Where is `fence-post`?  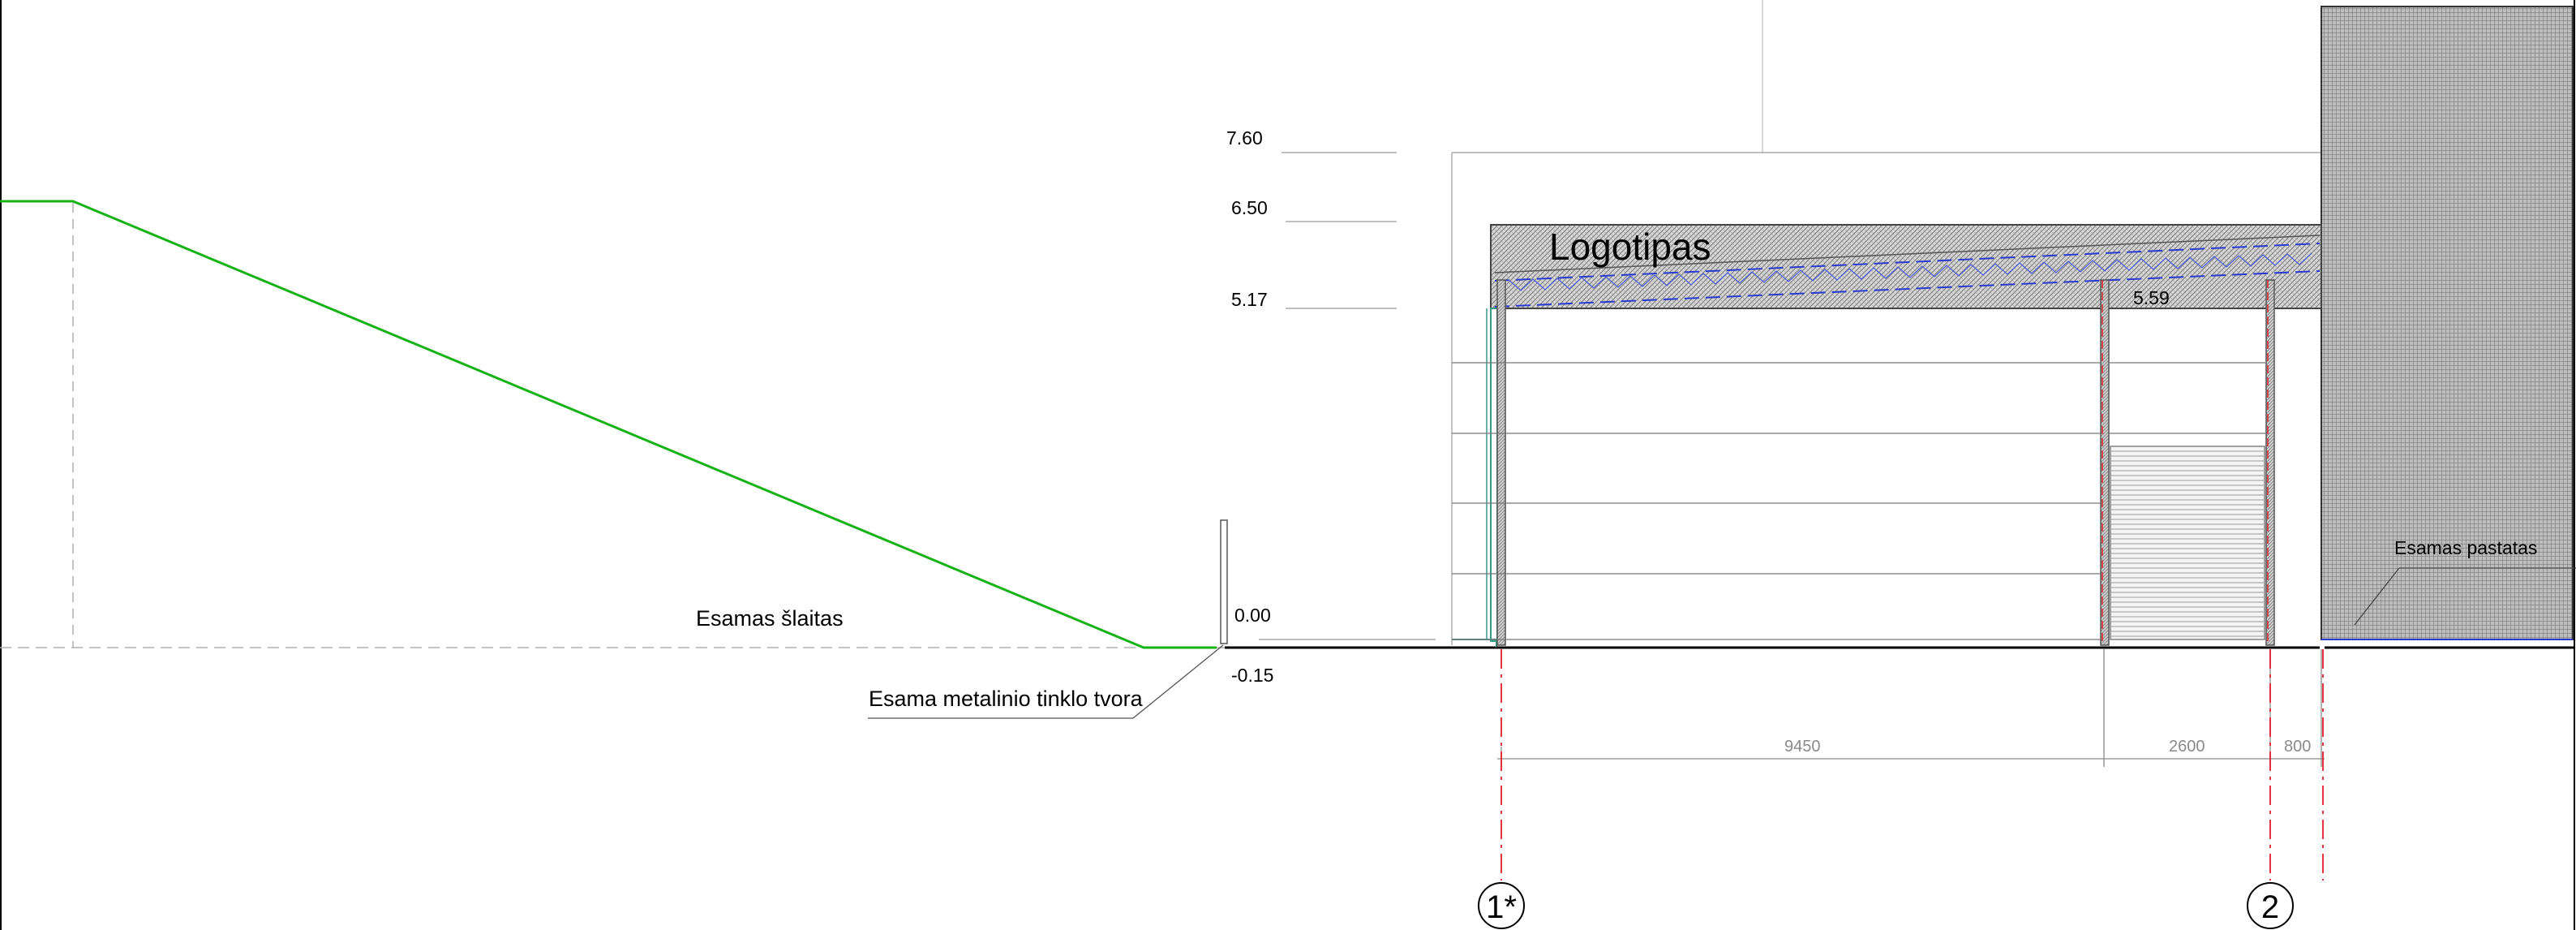
fence-post is located at coordinates (1224, 581).